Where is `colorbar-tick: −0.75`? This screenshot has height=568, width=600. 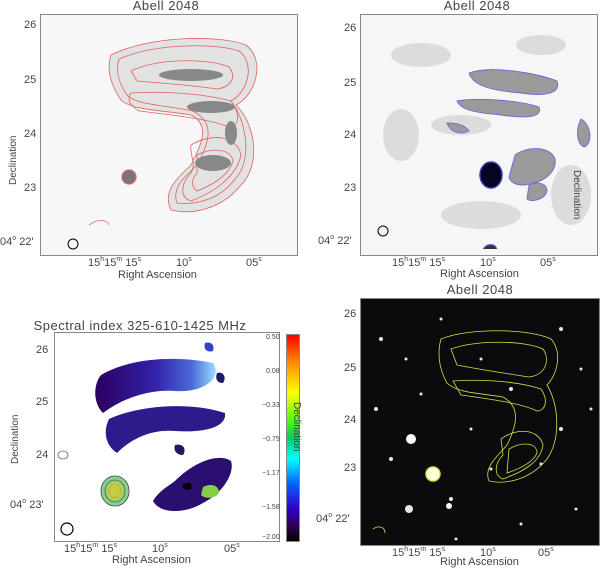
colorbar-tick: −0.75 is located at coordinates (271, 439).